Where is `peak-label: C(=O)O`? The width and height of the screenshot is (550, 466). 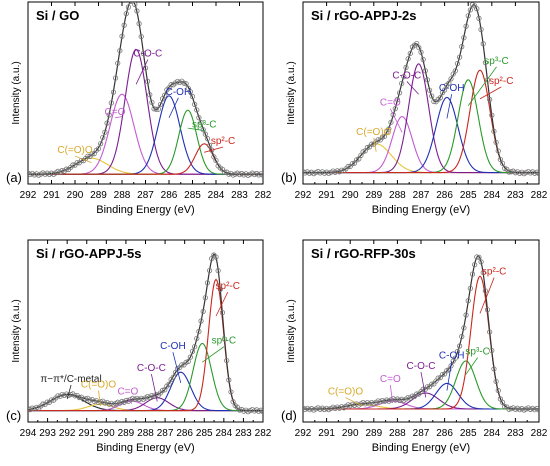 peak-label: C(=O)O is located at coordinates (374, 132).